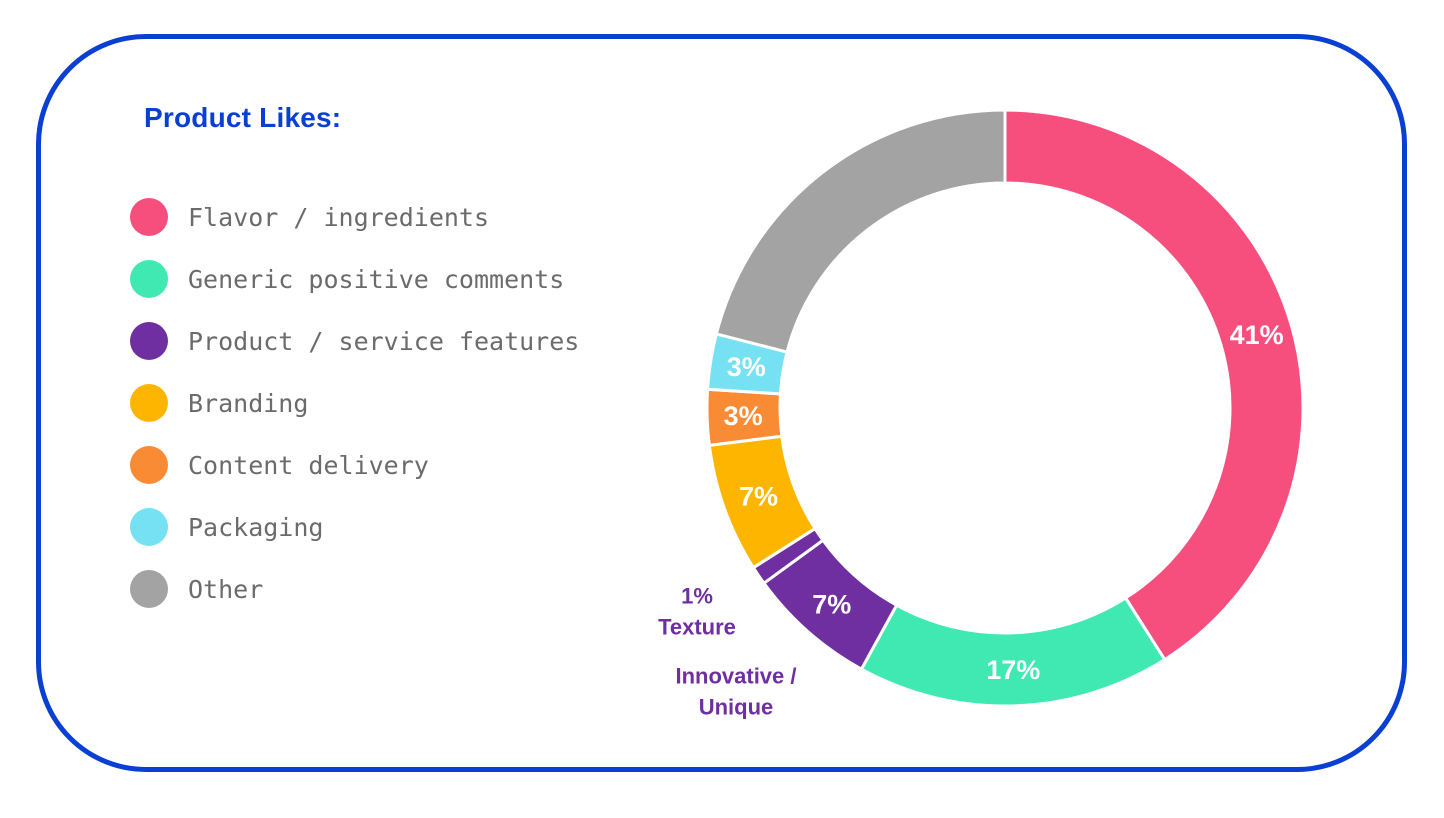 The height and width of the screenshot is (818, 1444). I want to click on legend-label-product-features: Product / service features, so click(384, 341).